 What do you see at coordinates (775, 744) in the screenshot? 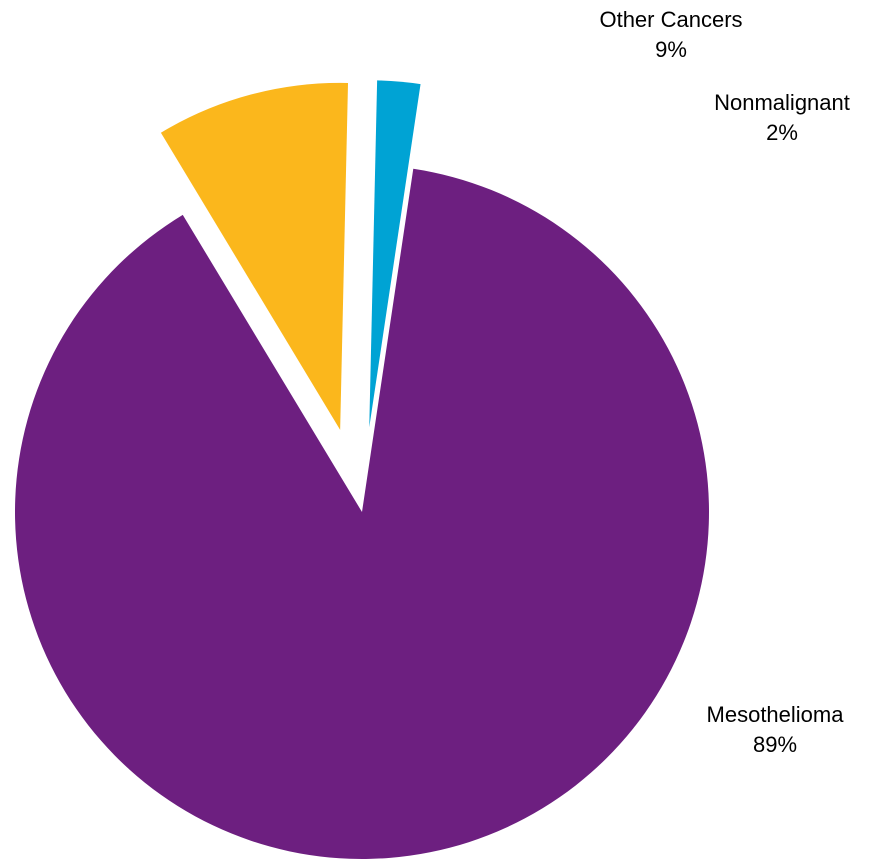
I see `slice-percent-mesothelioma: 89%` at bounding box center [775, 744].